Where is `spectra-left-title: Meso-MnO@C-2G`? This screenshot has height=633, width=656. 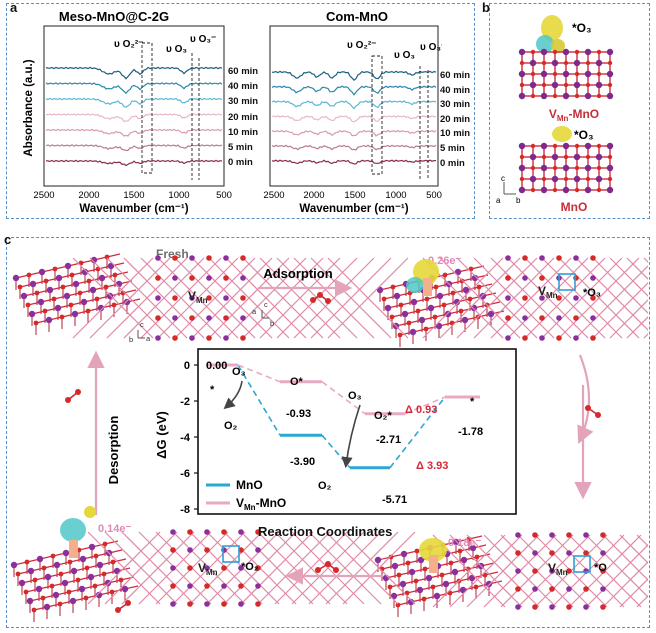
spectra-left-title: Meso-MnO@C-2G is located at coordinates (114, 16).